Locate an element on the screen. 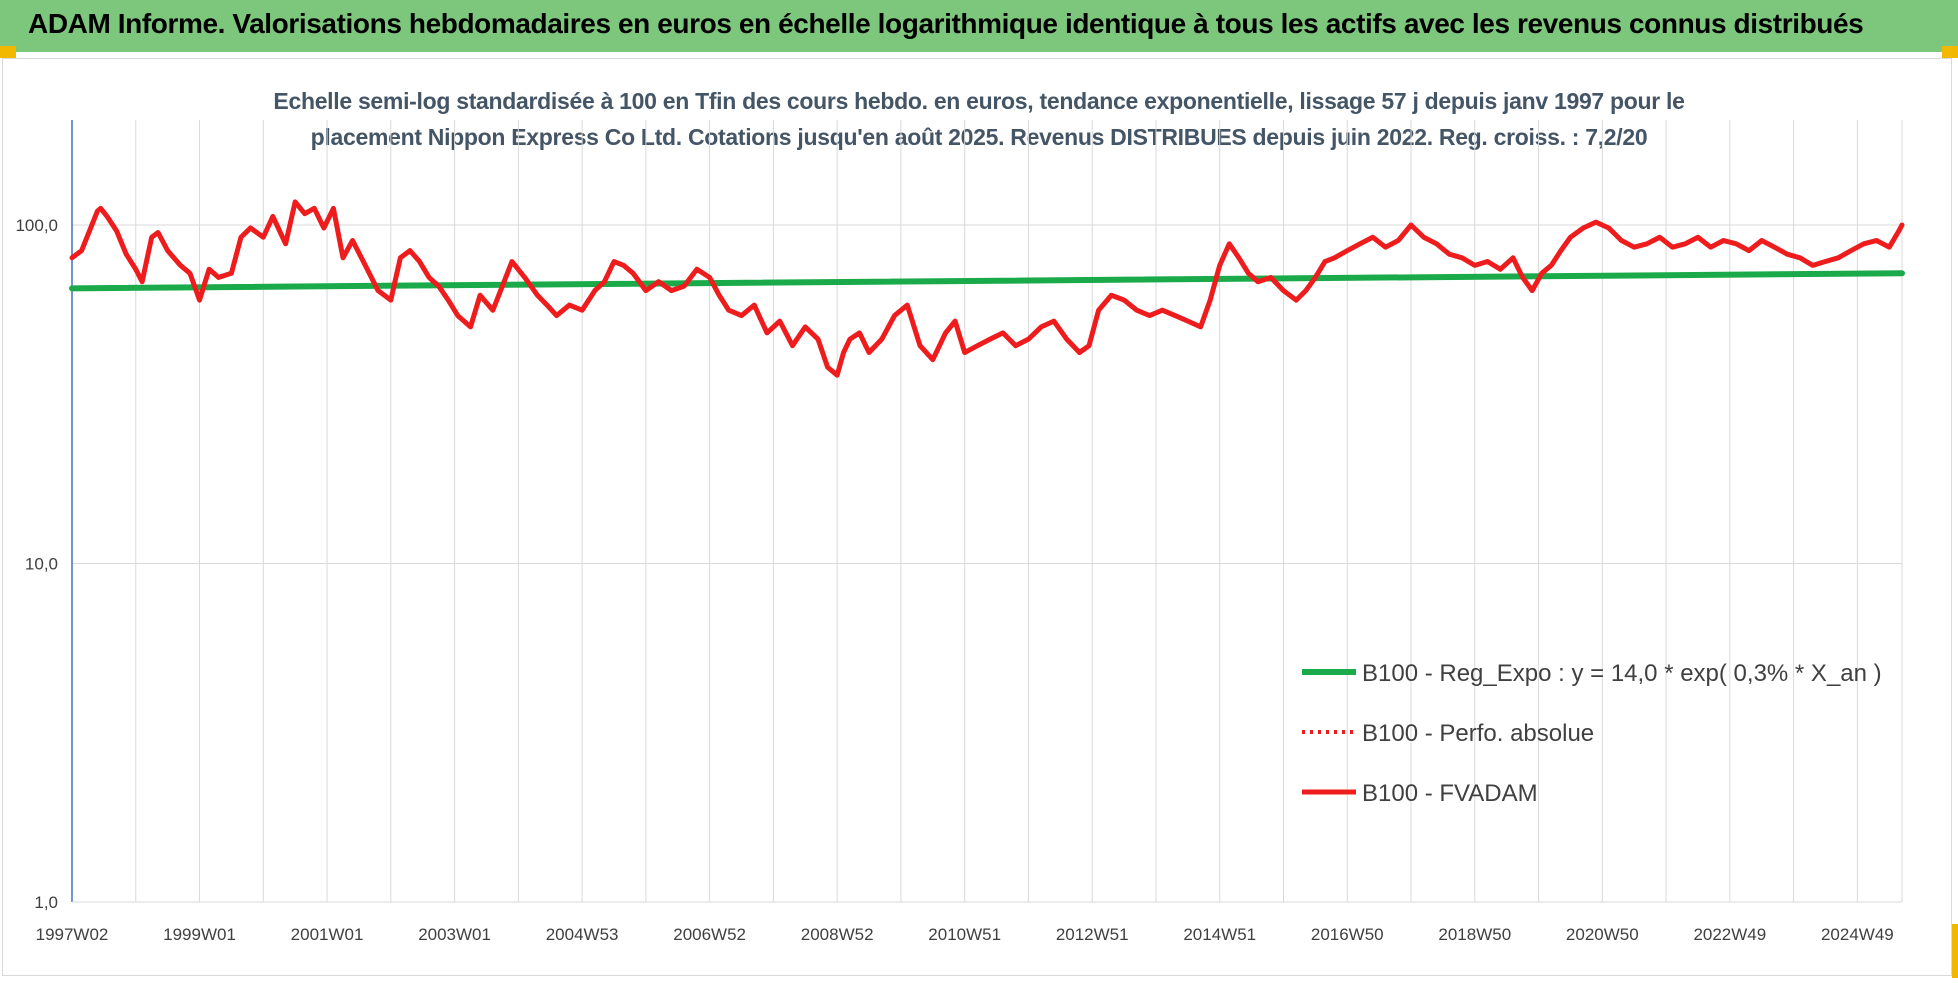  x-tick-label-1: 1999W01 is located at coordinates (199, 934).